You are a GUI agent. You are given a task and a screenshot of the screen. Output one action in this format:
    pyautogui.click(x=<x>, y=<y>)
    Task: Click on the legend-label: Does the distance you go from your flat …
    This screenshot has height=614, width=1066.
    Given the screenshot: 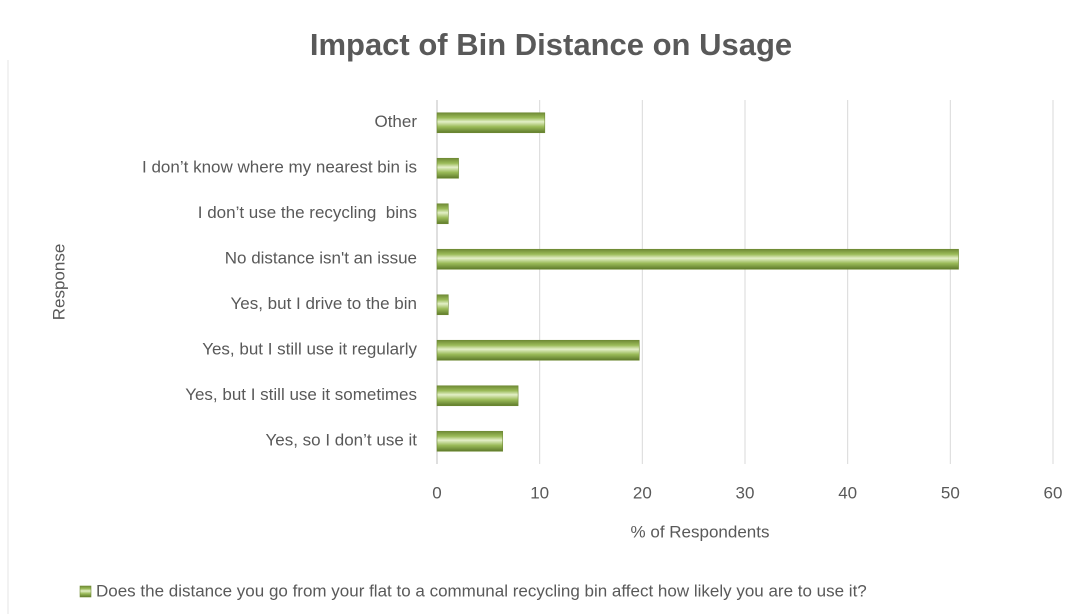 What is the action you would take?
    pyautogui.click(x=481, y=590)
    